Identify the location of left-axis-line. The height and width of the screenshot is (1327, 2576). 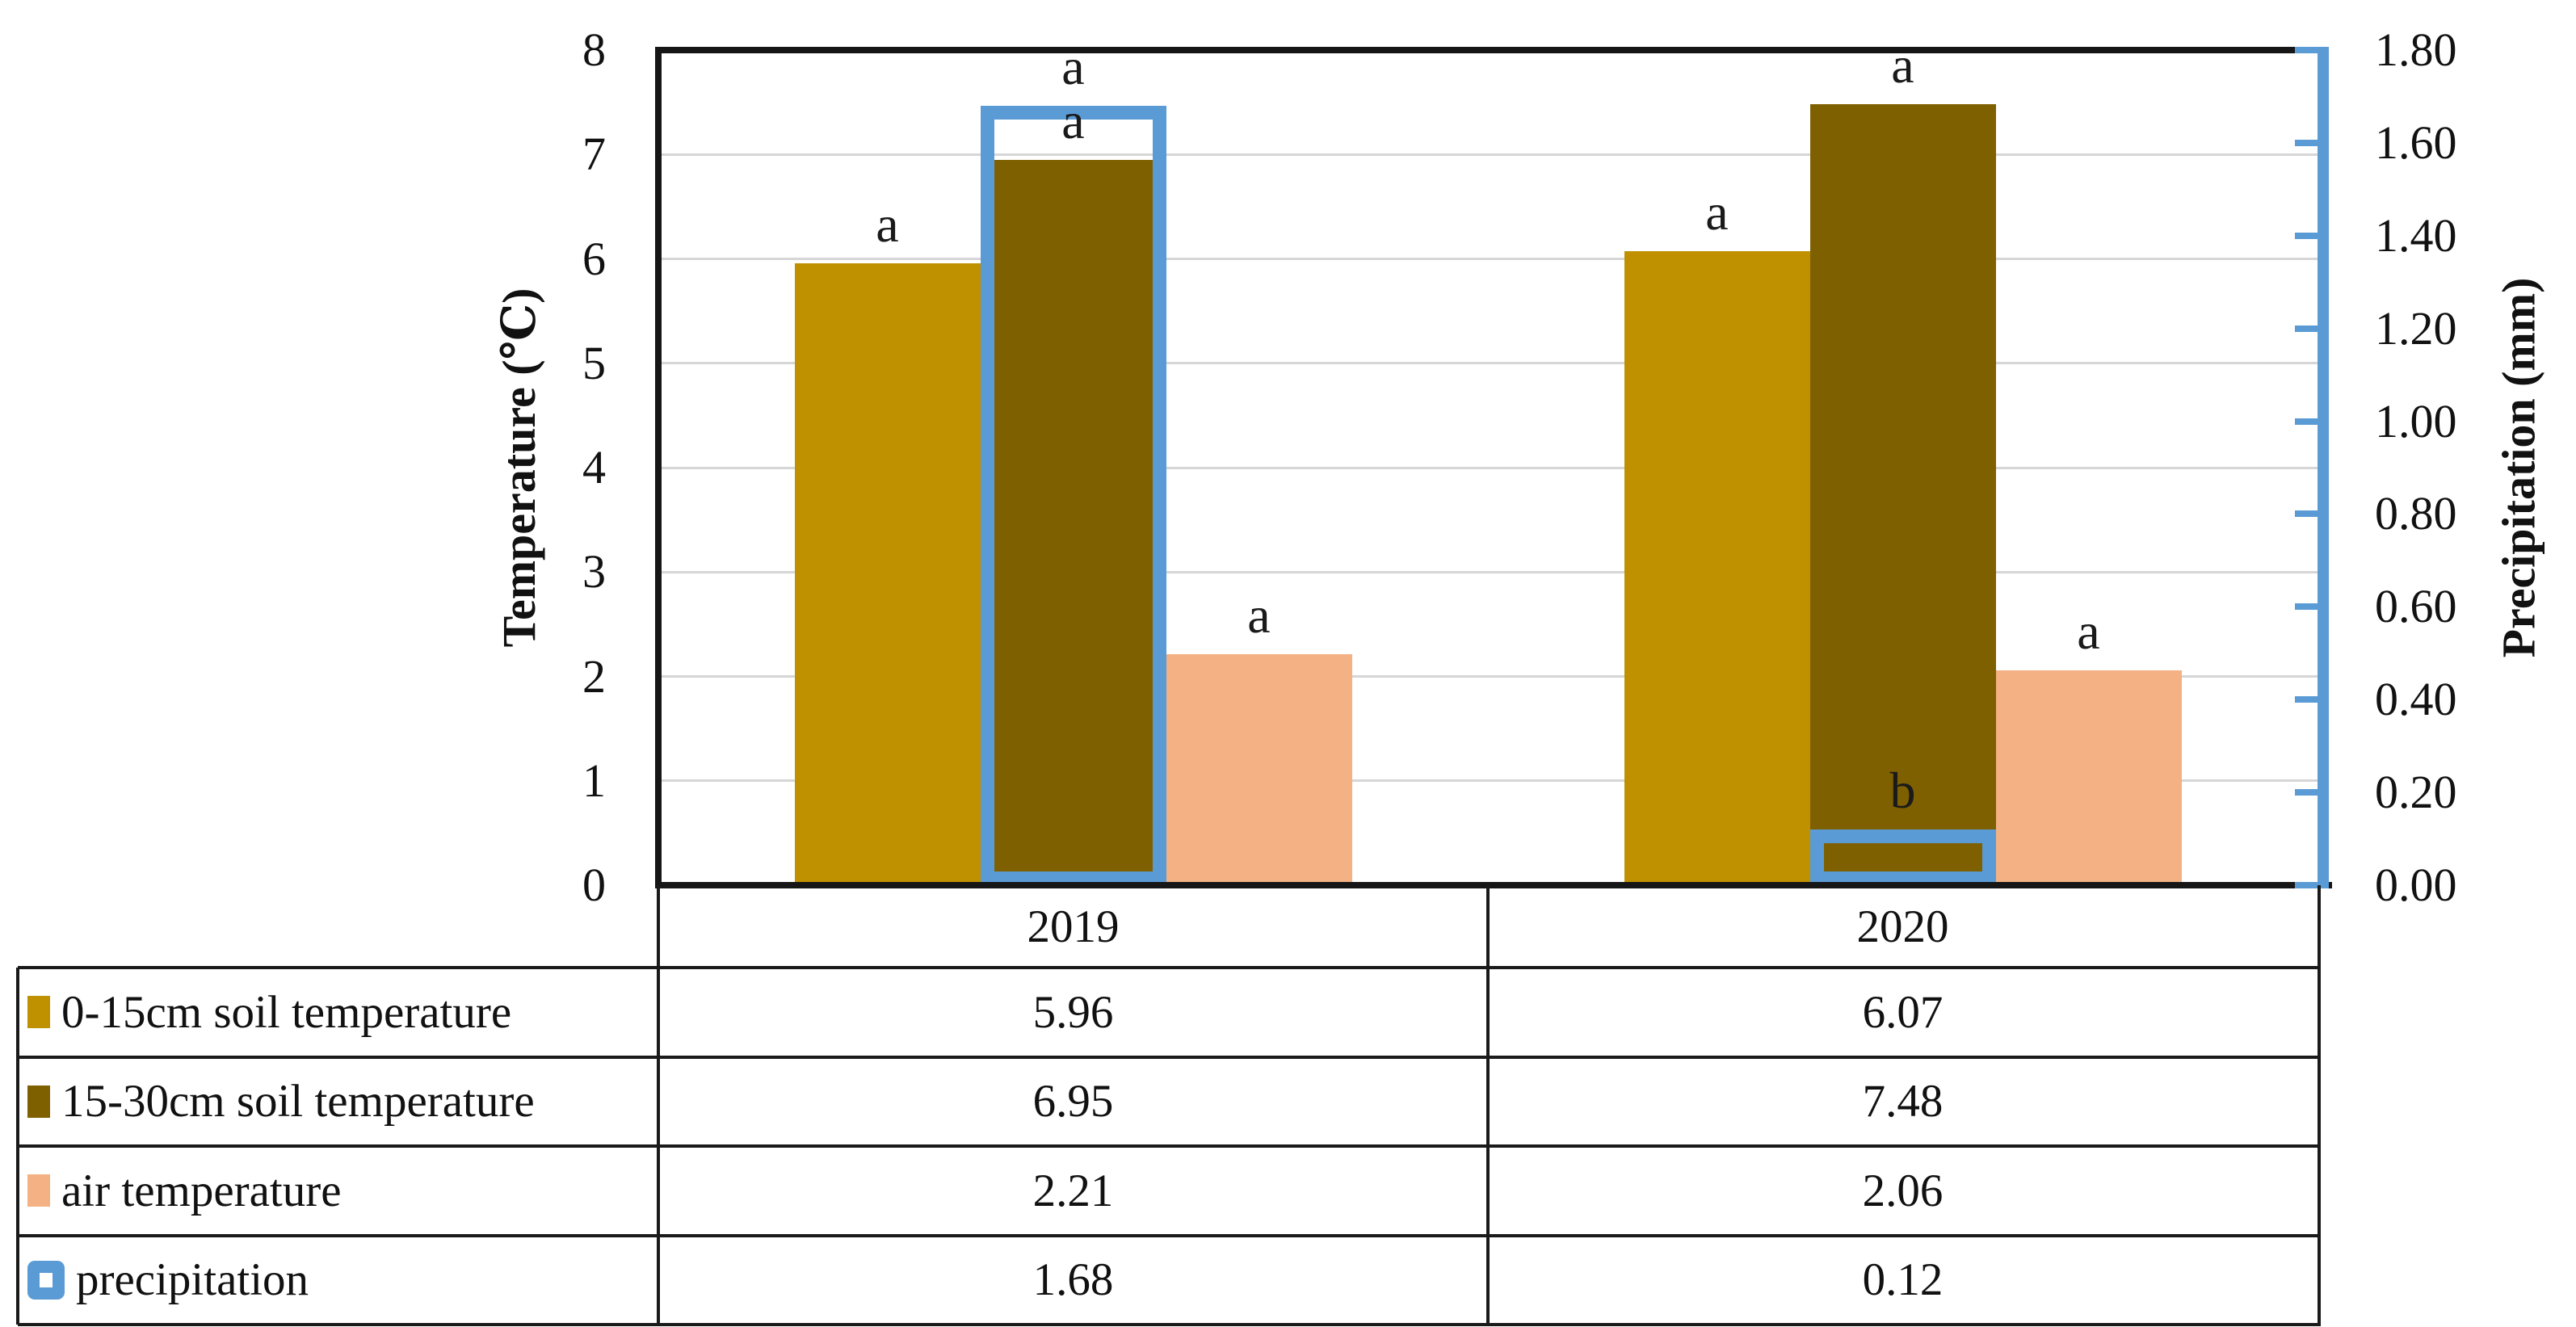
(659, 467).